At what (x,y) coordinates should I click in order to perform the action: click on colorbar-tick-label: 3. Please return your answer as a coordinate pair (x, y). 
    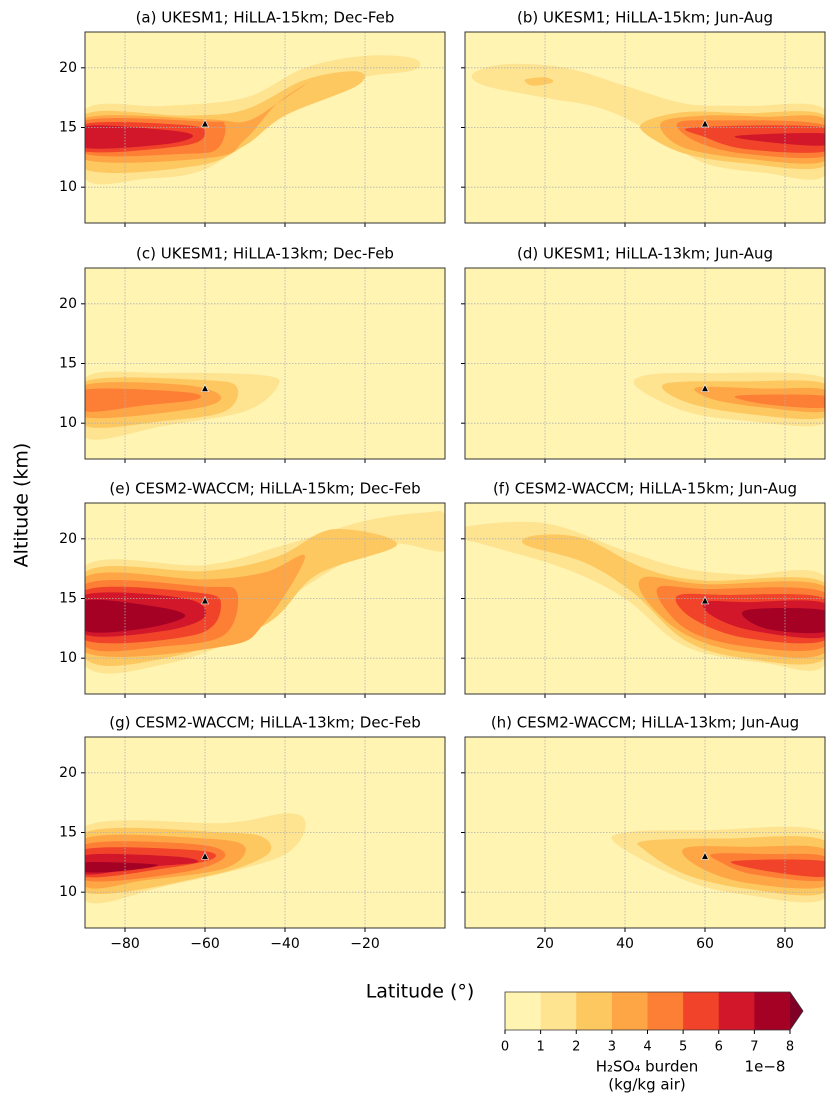
    Looking at the image, I should click on (612, 1047).